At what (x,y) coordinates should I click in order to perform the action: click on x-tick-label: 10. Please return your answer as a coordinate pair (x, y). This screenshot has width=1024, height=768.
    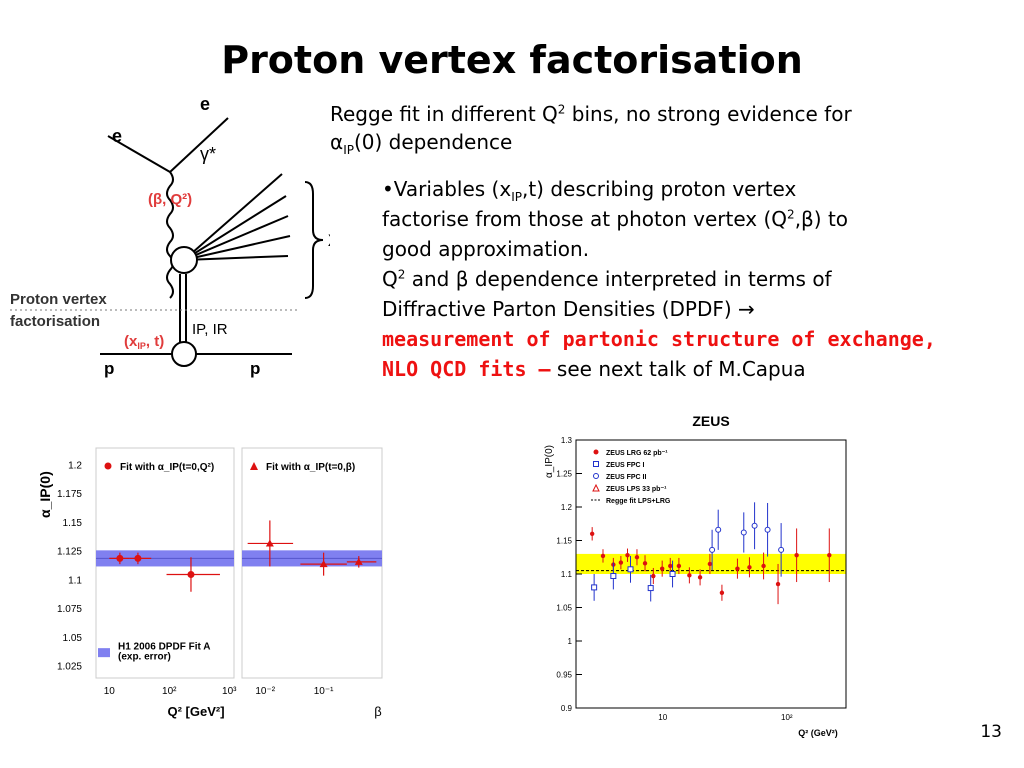
    Looking at the image, I should click on (110, 691).